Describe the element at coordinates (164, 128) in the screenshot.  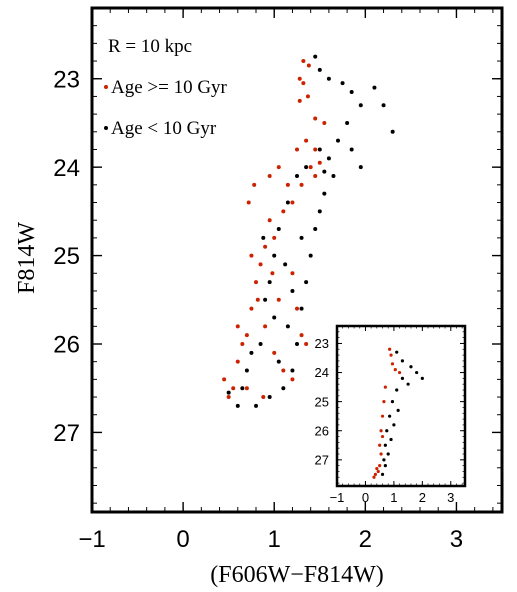
I see `legend-label-young: Age < 10 Gyr` at that location.